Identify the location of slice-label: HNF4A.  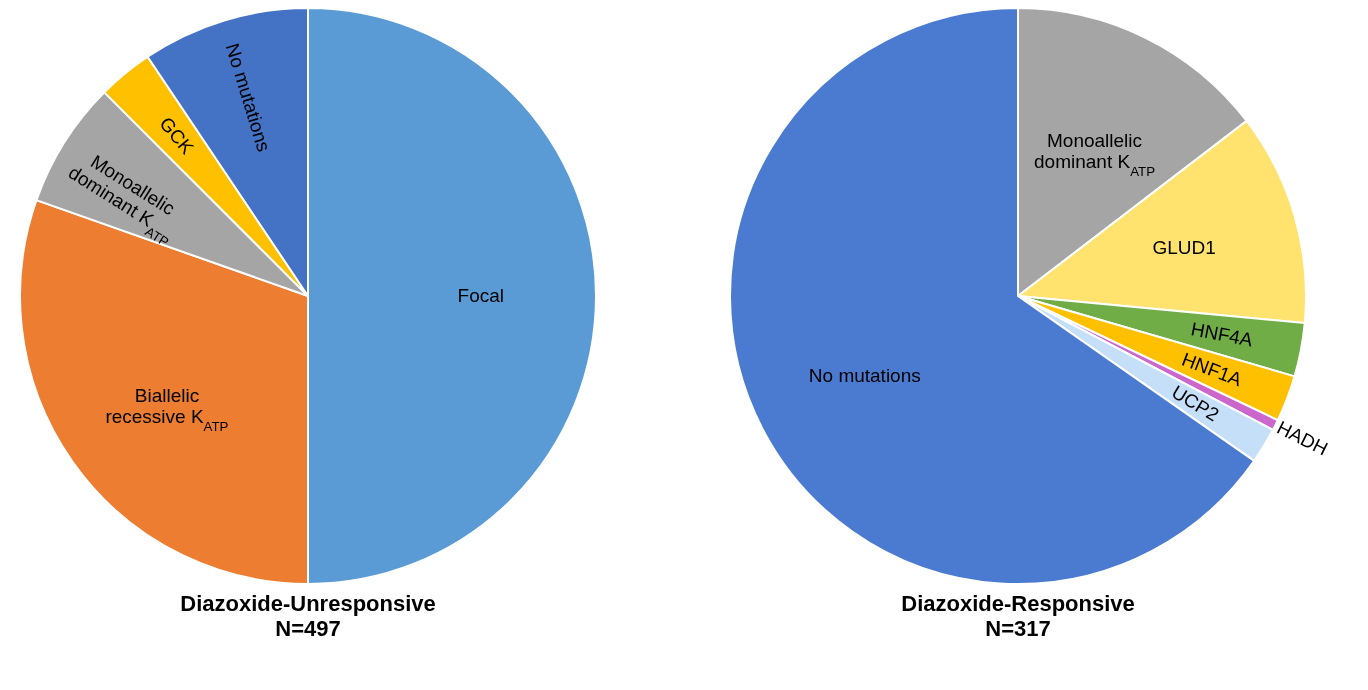
(1222, 334).